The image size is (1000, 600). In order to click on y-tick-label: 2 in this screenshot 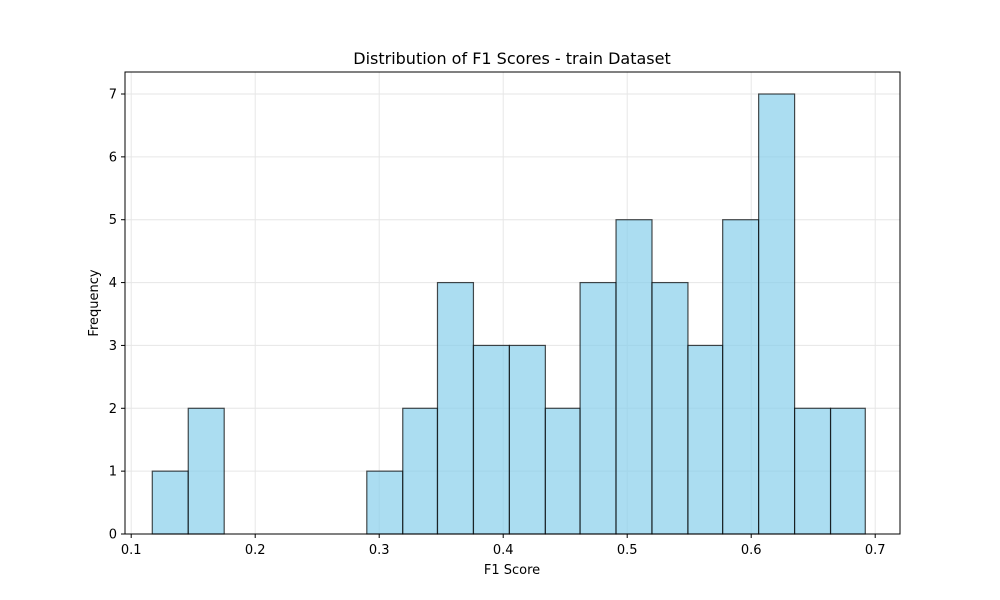, I will do `click(113, 409)`.